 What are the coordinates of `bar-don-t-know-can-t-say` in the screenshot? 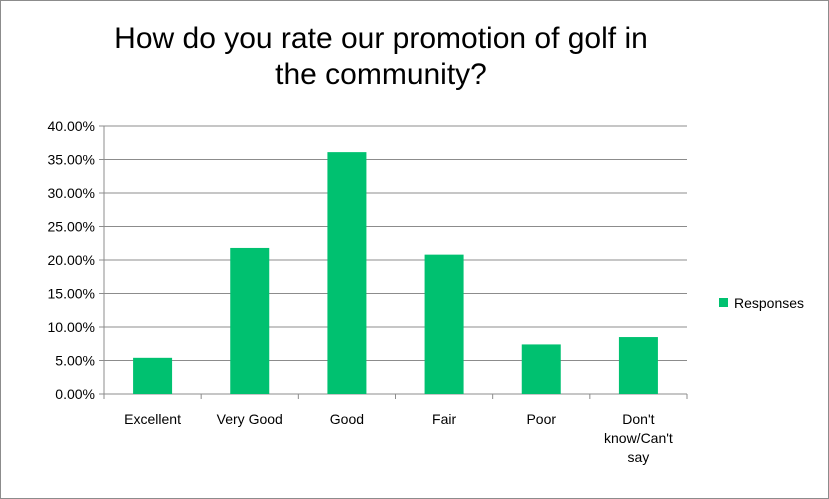 It's located at (638, 365).